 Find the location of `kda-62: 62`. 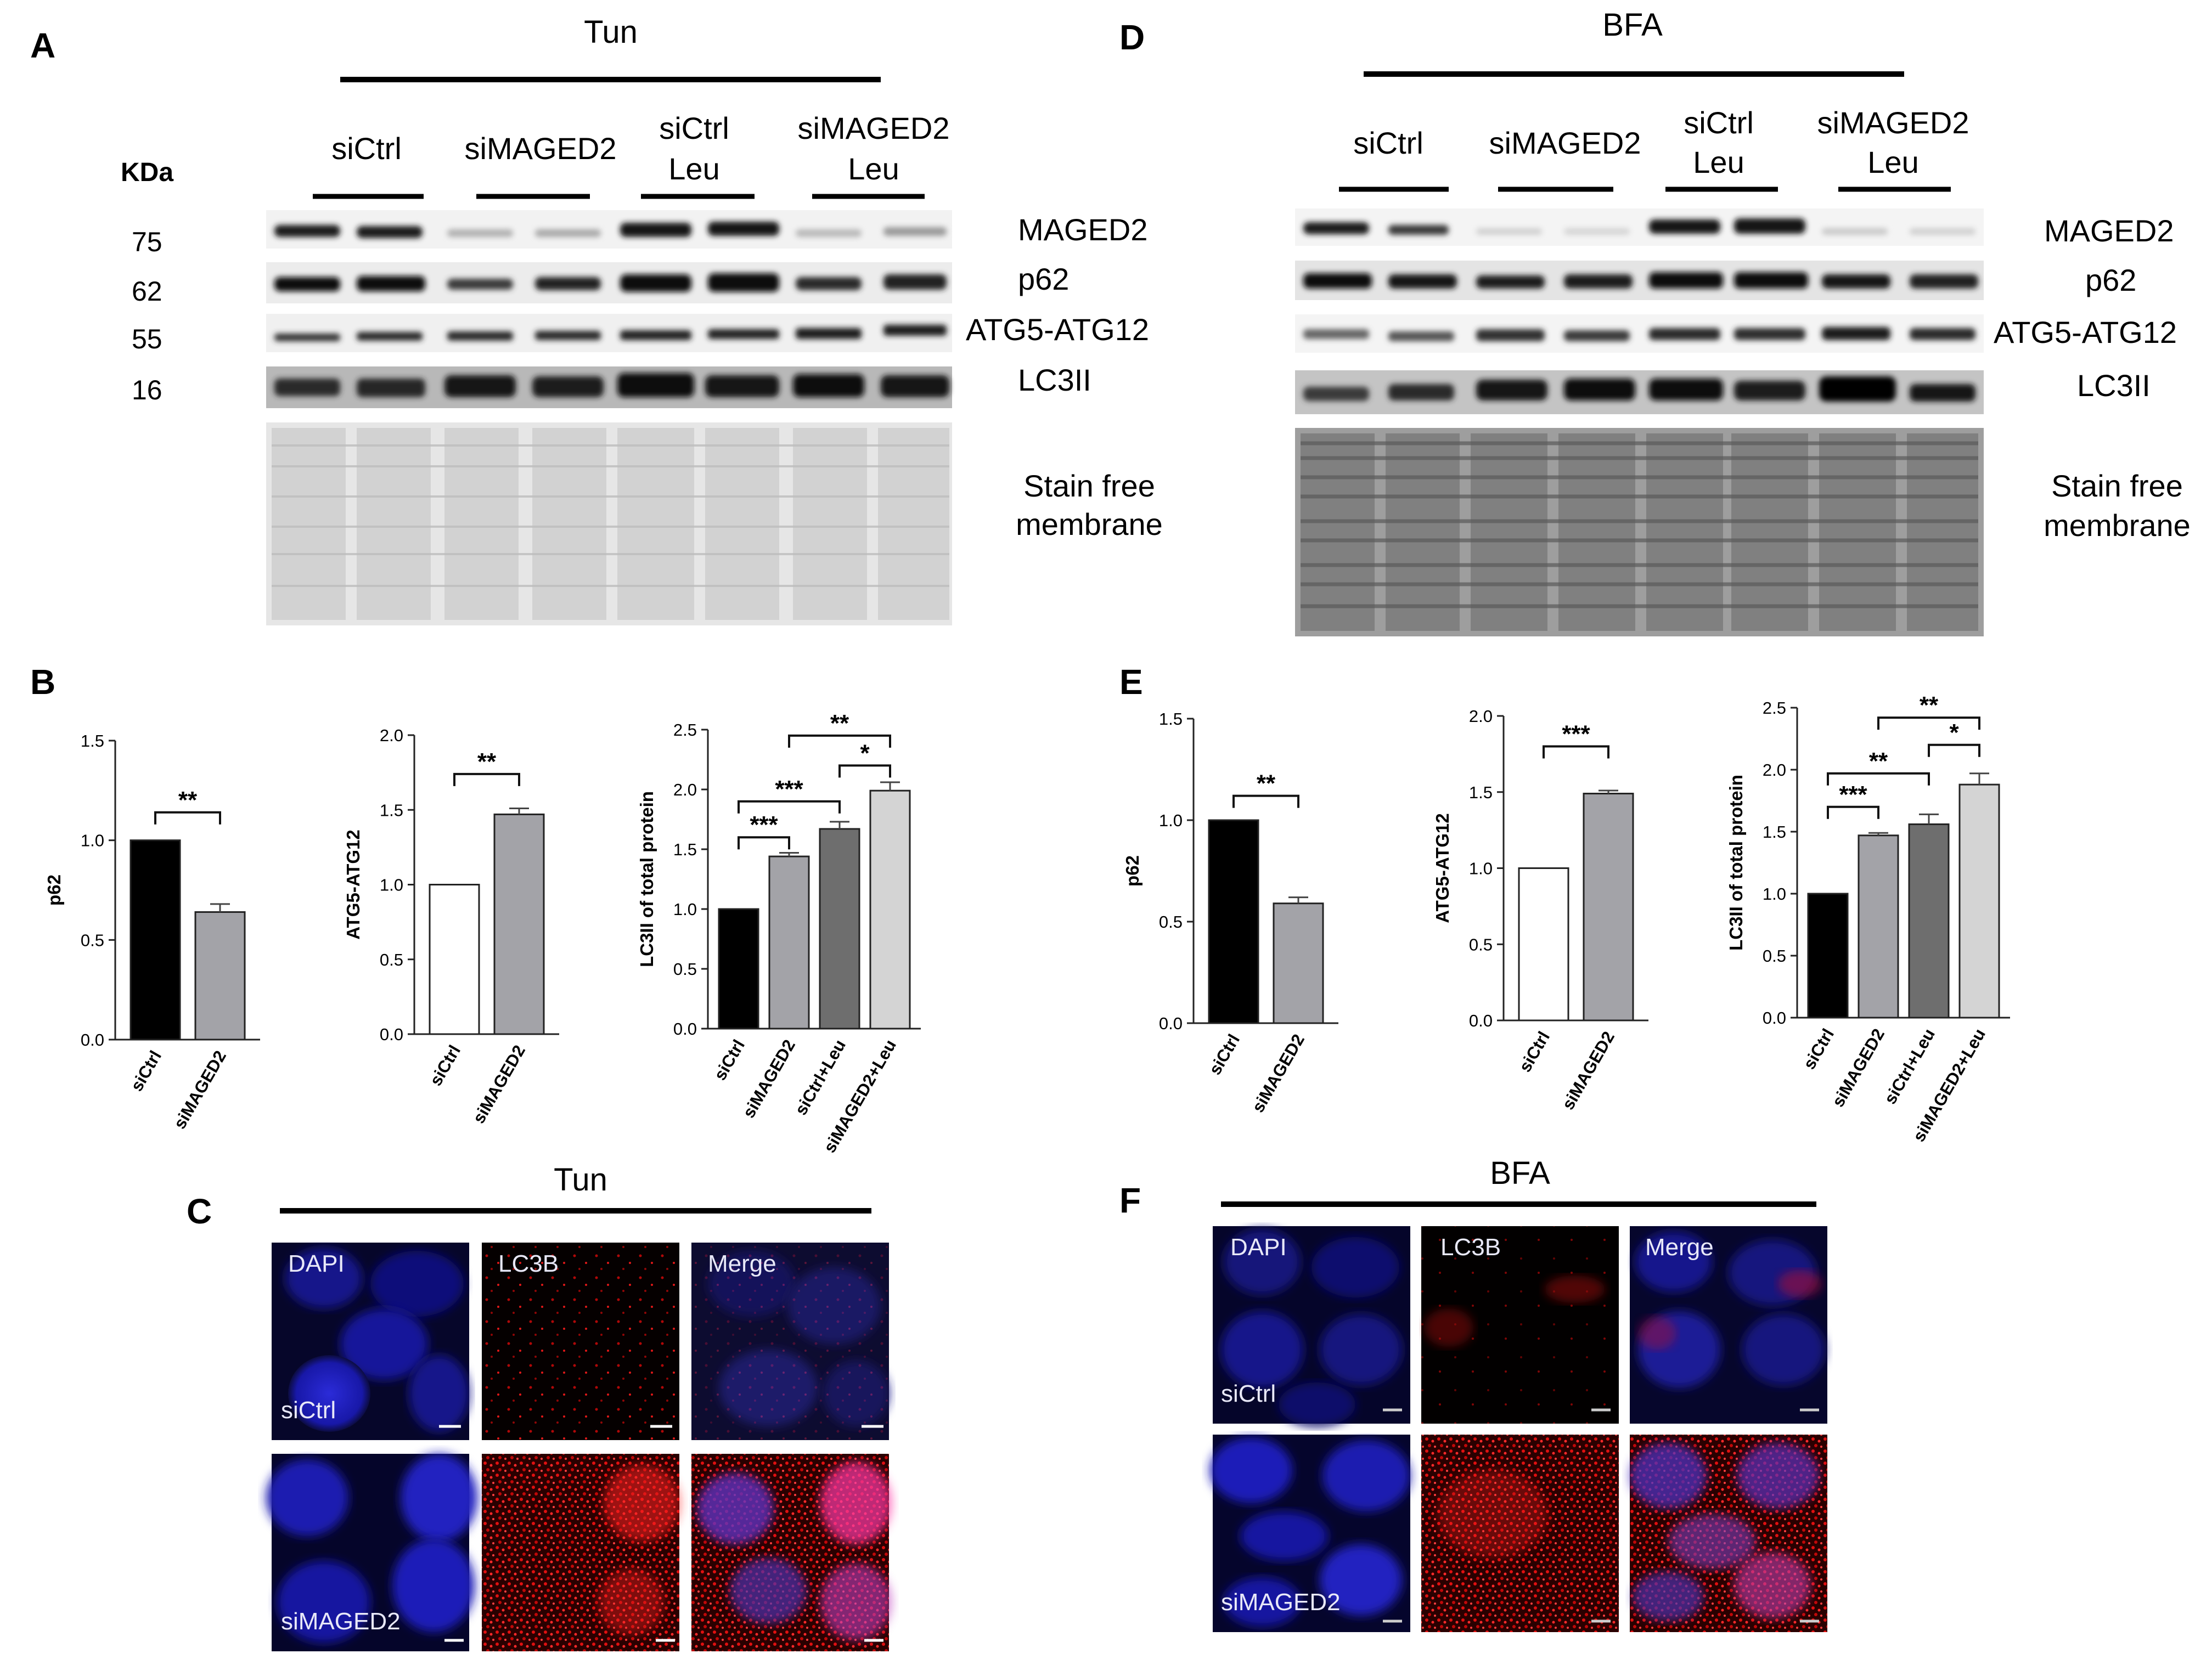

kda-62: 62 is located at coordinates (147, 291).